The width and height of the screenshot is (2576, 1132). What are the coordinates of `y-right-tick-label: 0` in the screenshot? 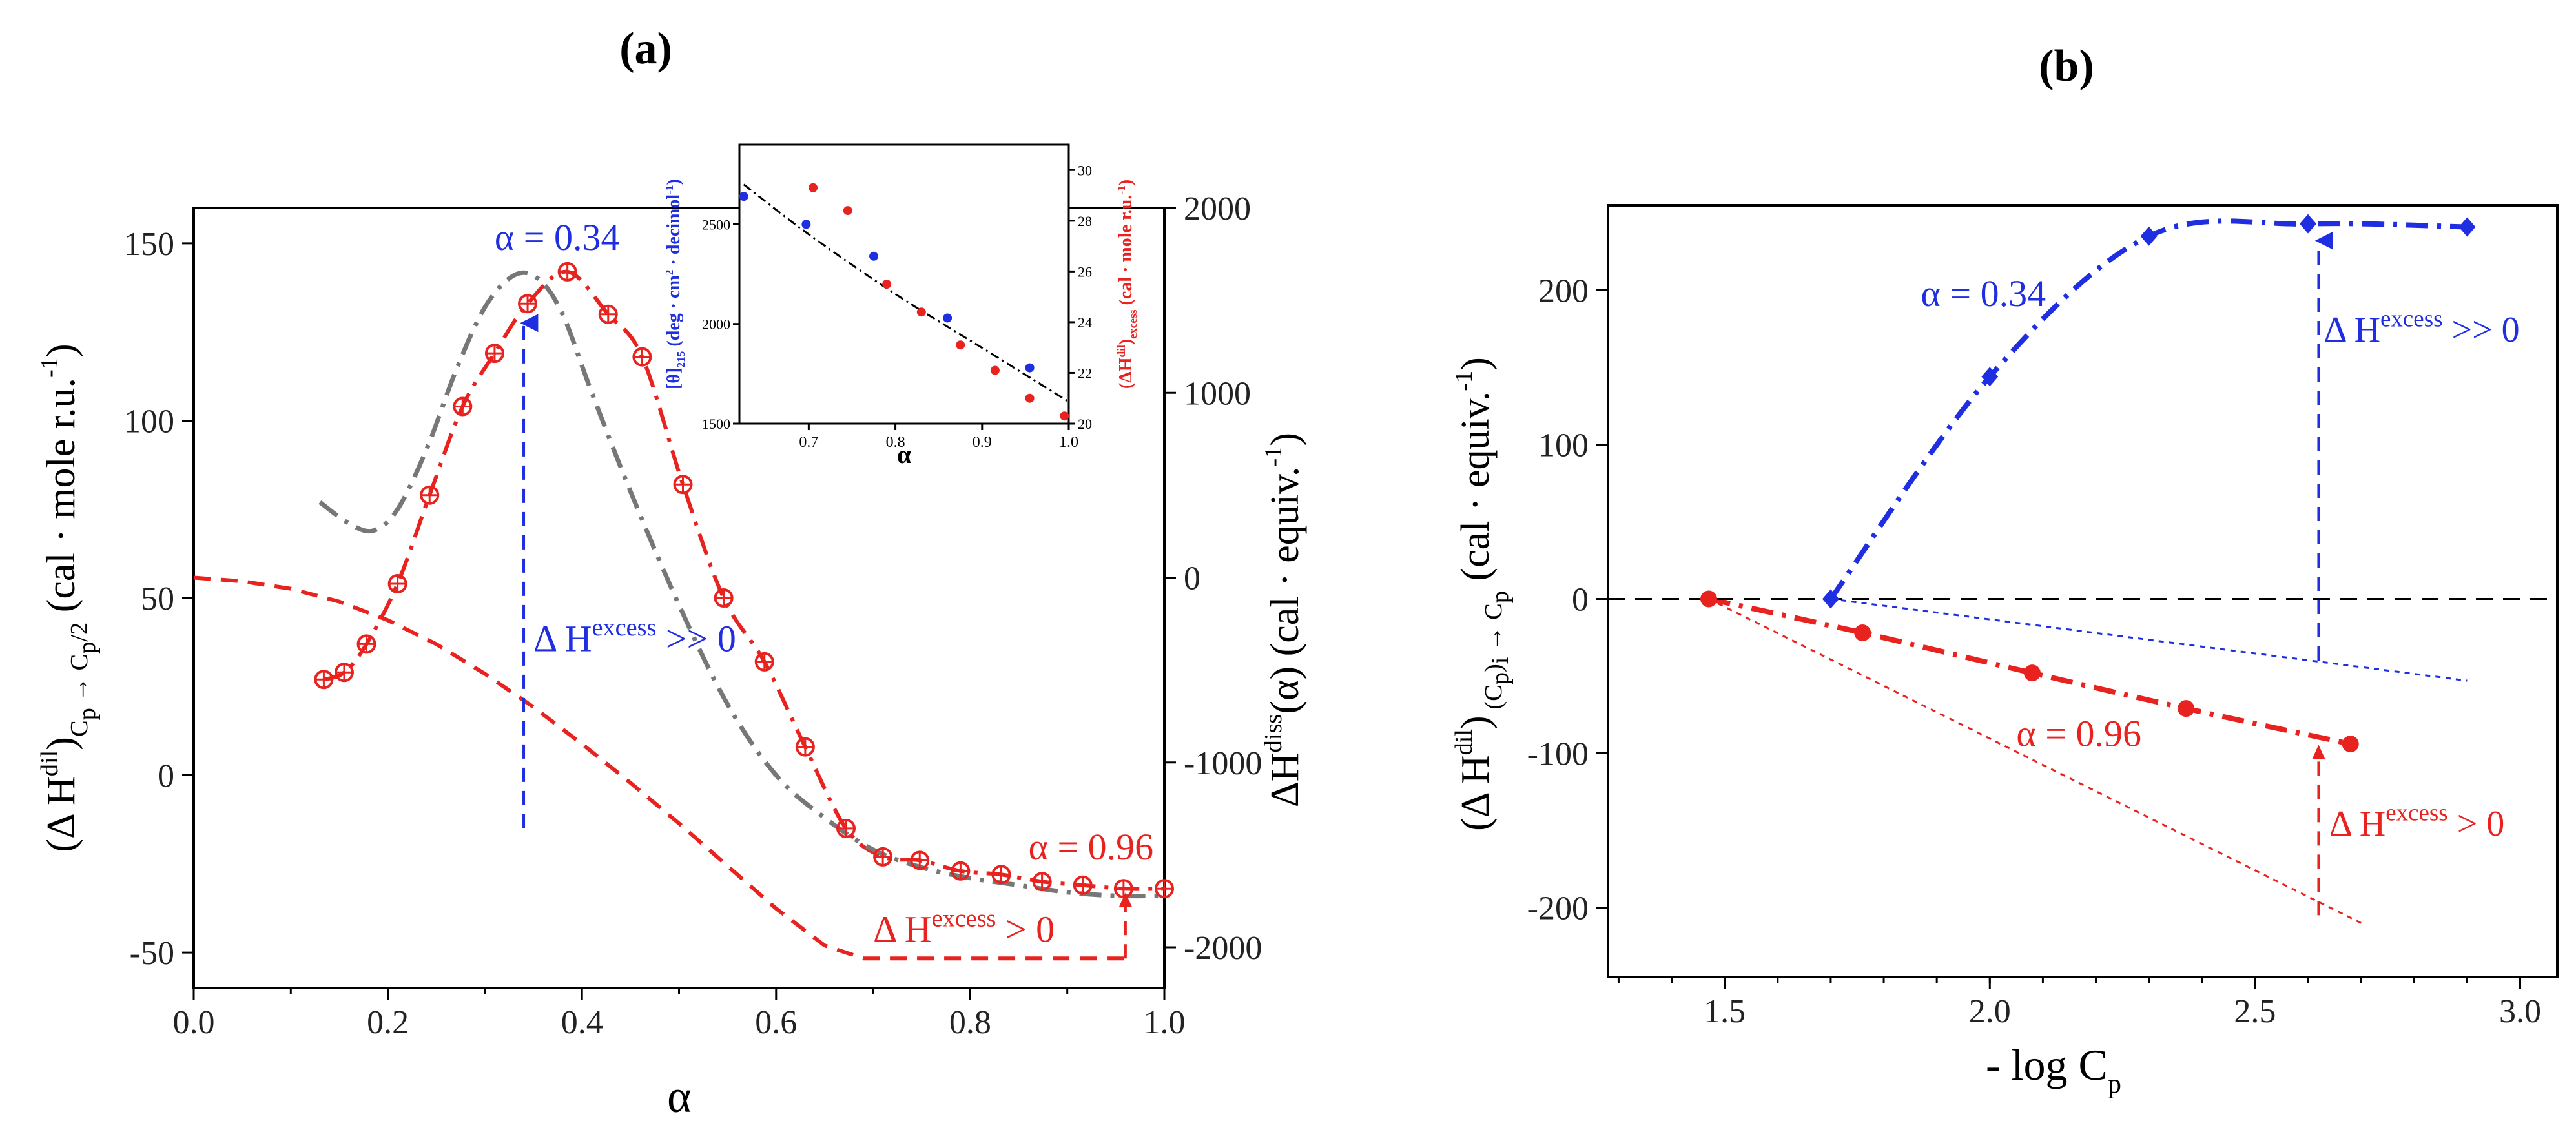 It's located at (1192, 579).